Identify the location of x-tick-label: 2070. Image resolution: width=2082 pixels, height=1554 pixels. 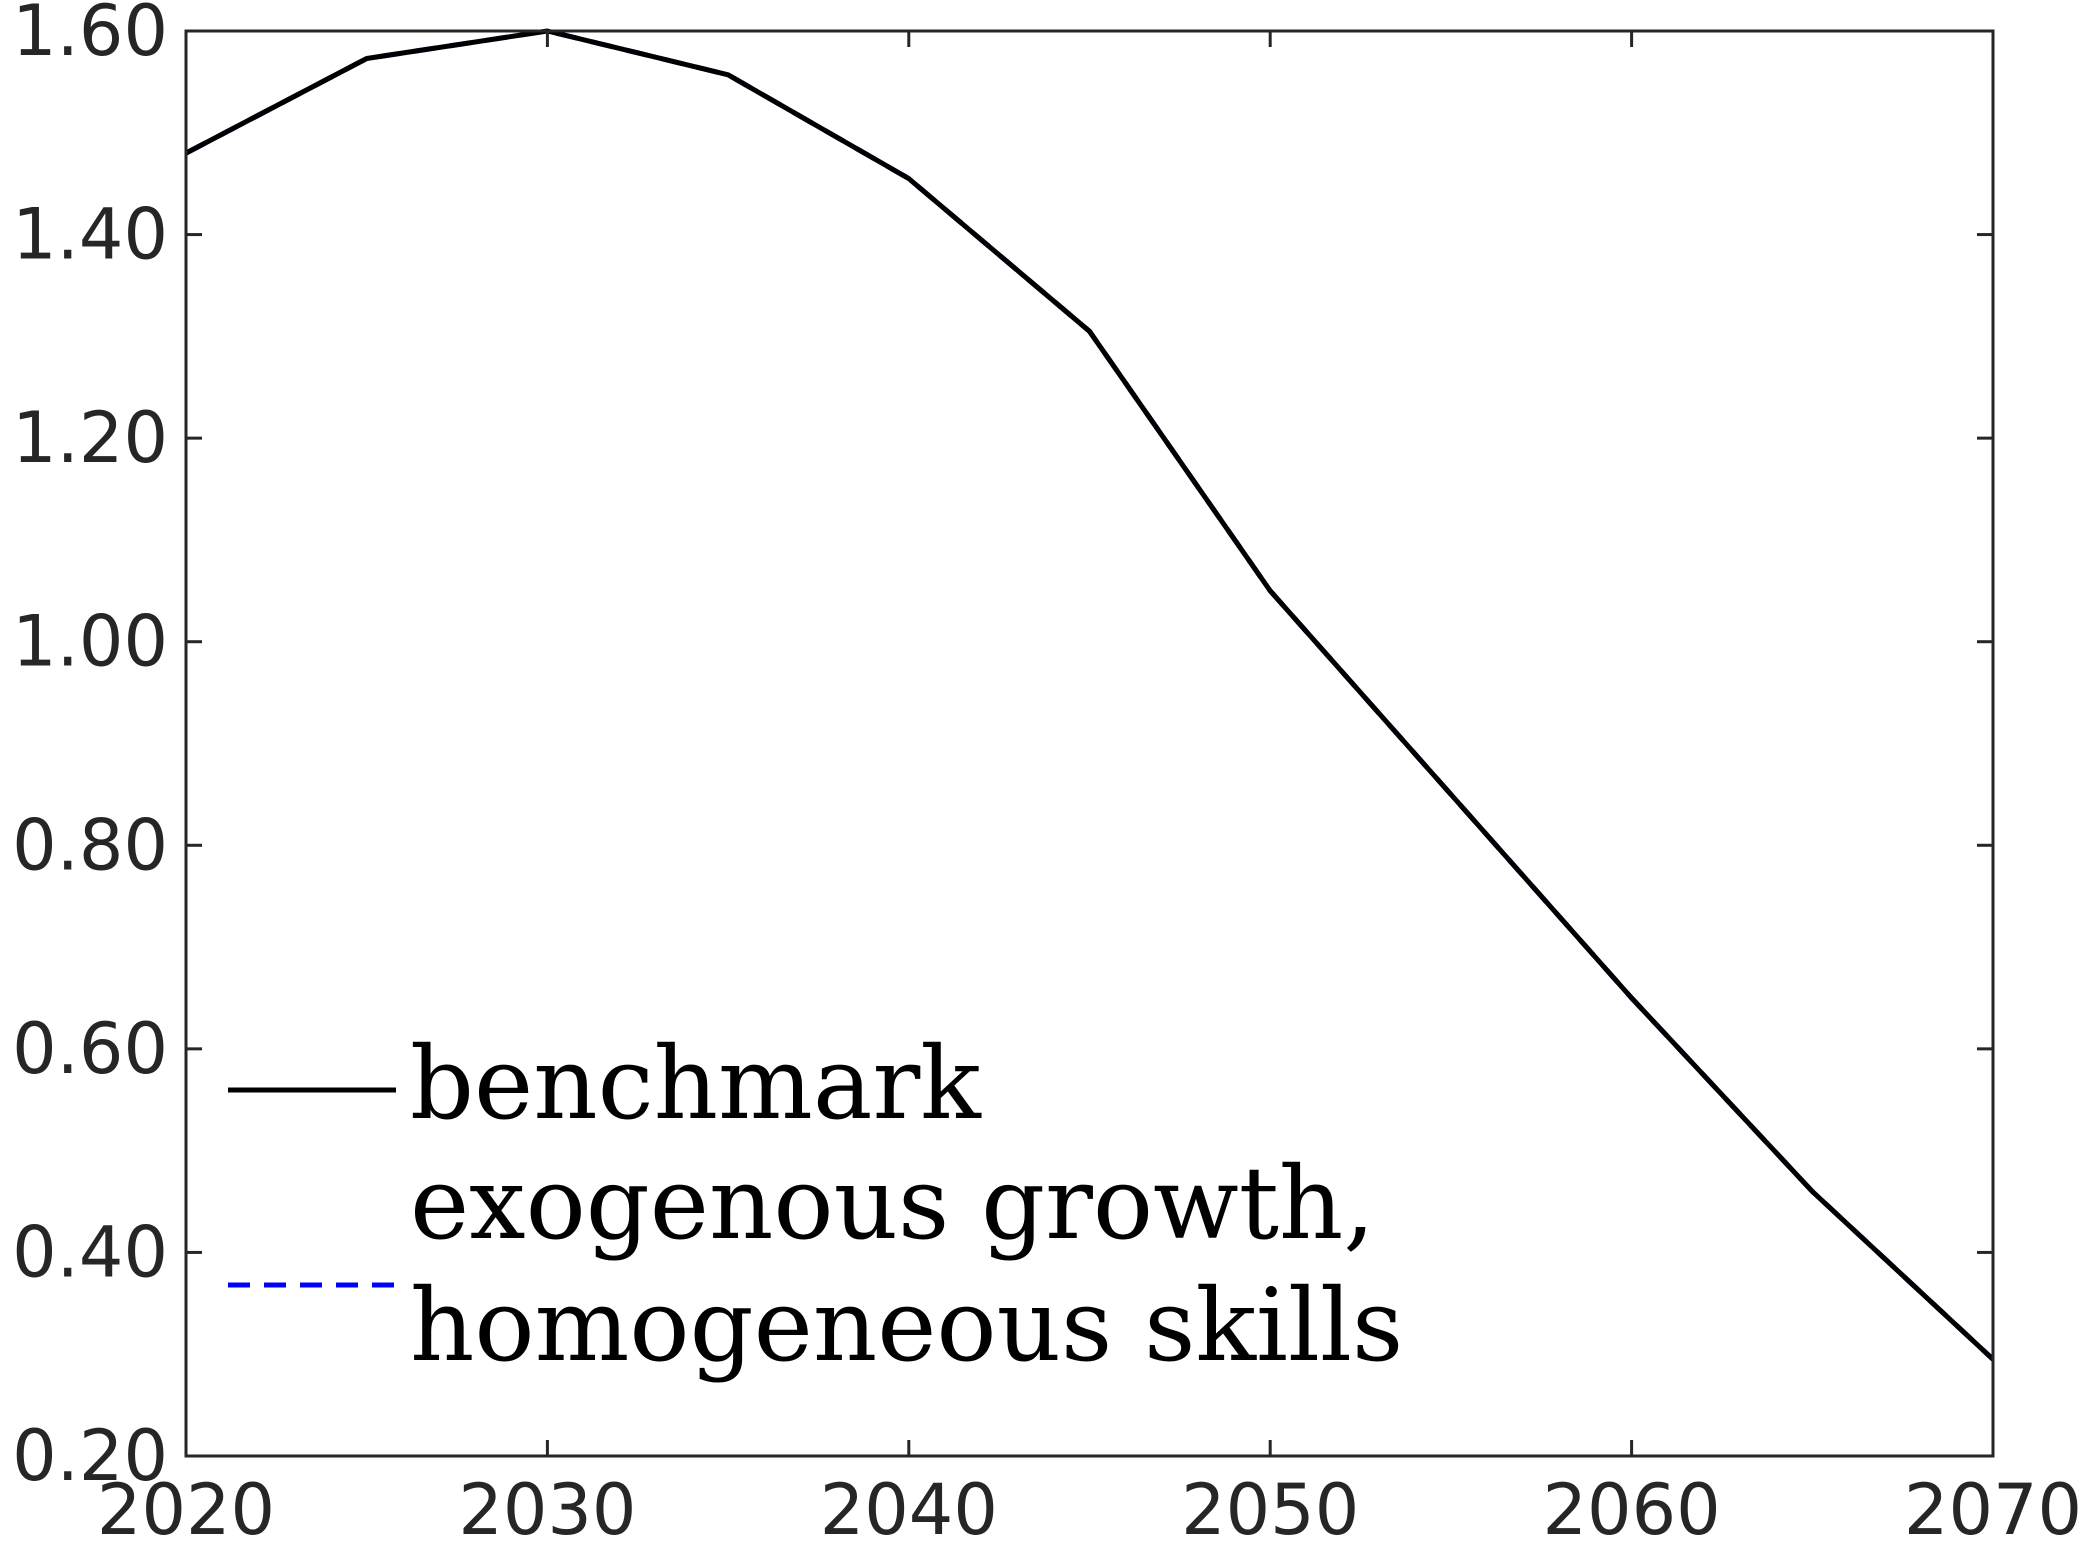
(1993, 1510).